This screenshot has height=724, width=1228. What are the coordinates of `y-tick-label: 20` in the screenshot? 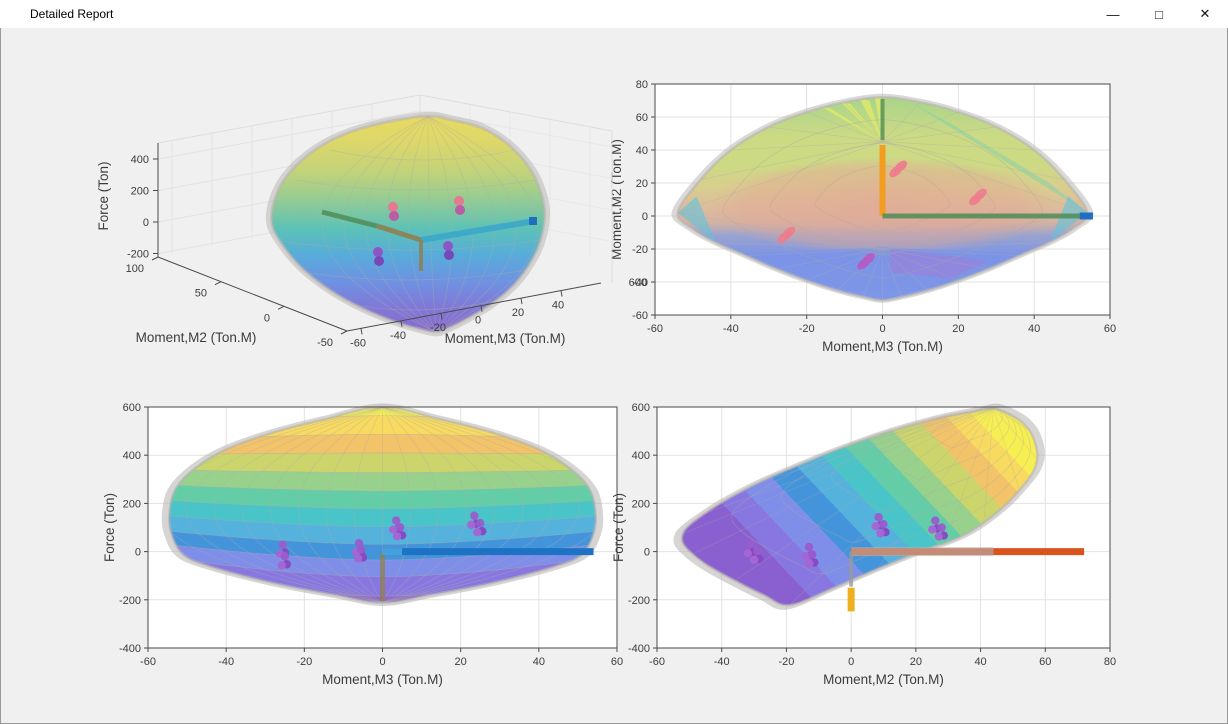 It's located at (642, 184).